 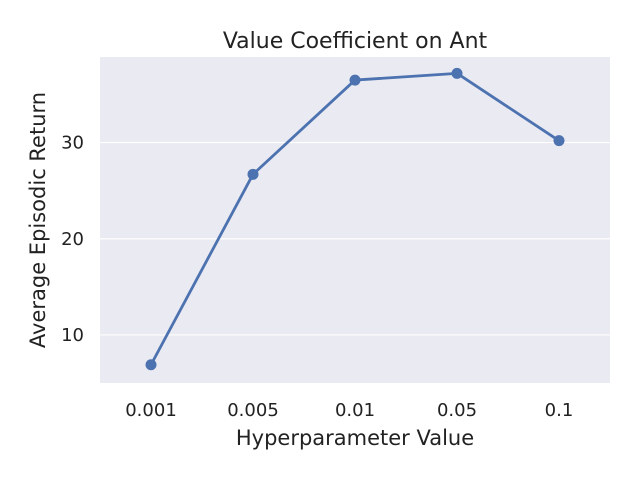 What do you see at coordinates (38, 220) in the screenshot?
I see `y-axis-label: Average Episodic Return` at bounding box center [38, 220].